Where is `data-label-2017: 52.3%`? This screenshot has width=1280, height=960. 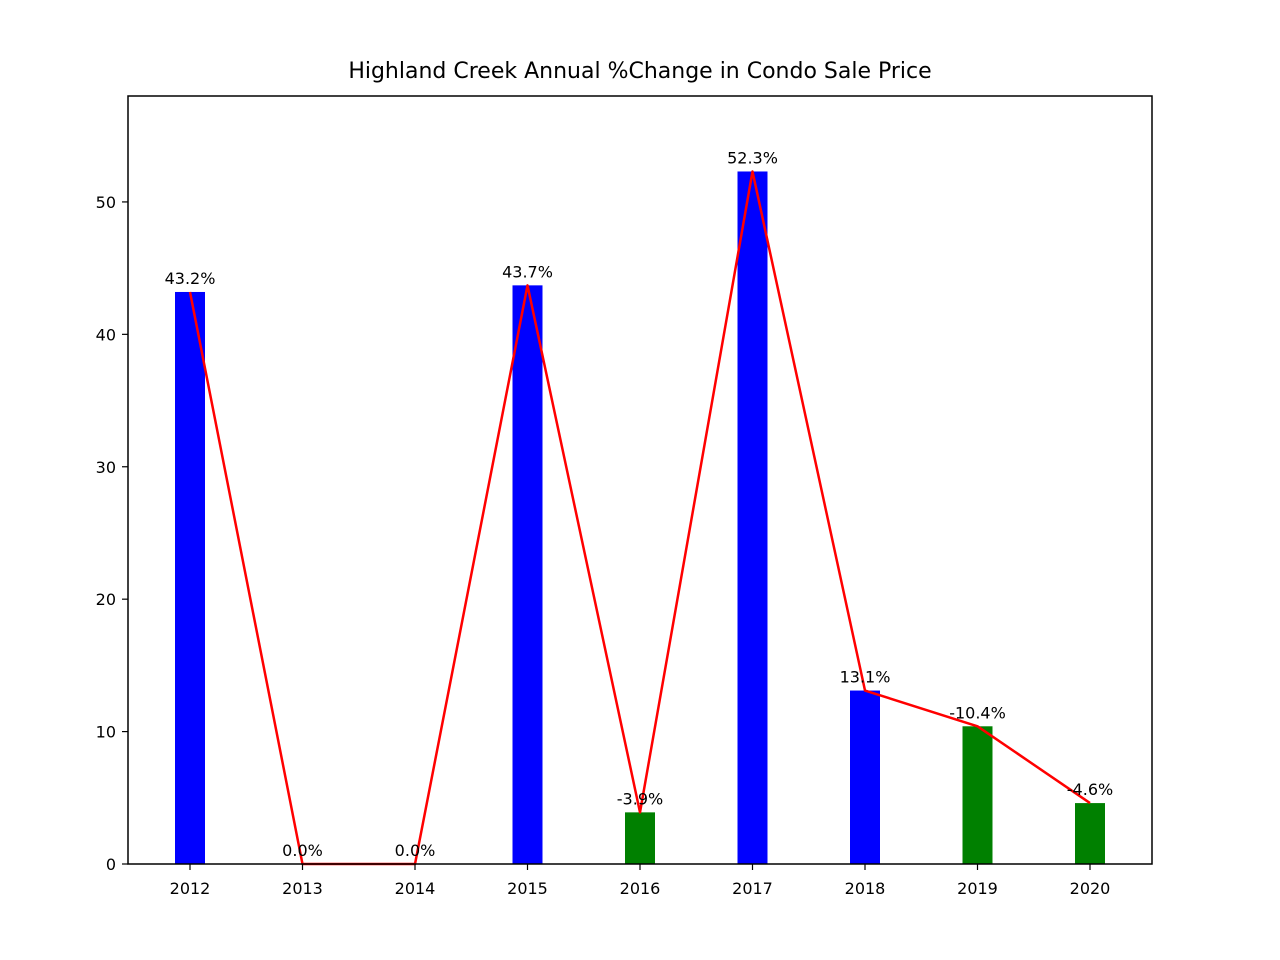
data-label-2017: 52.3% is located at coordinates (752, 157).